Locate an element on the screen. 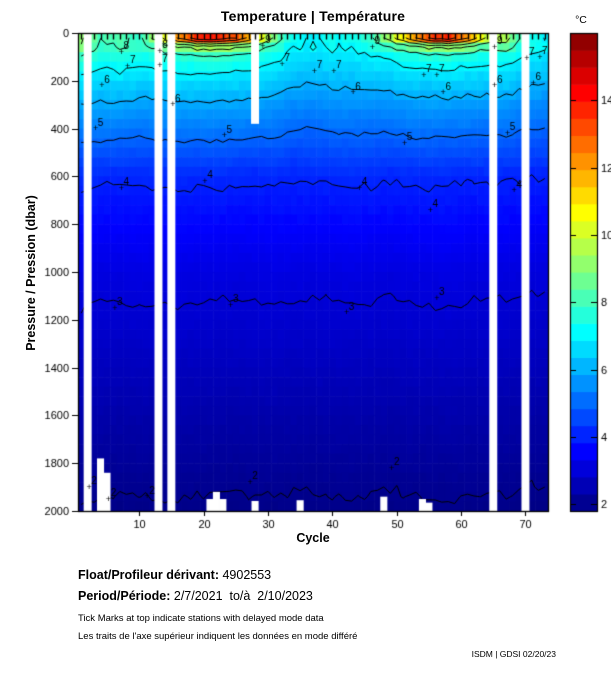 The height and width of the screenshot is (675, 611). y-axis-label: Pressure / Pression (dbar) is located at coordinates (31, 273).